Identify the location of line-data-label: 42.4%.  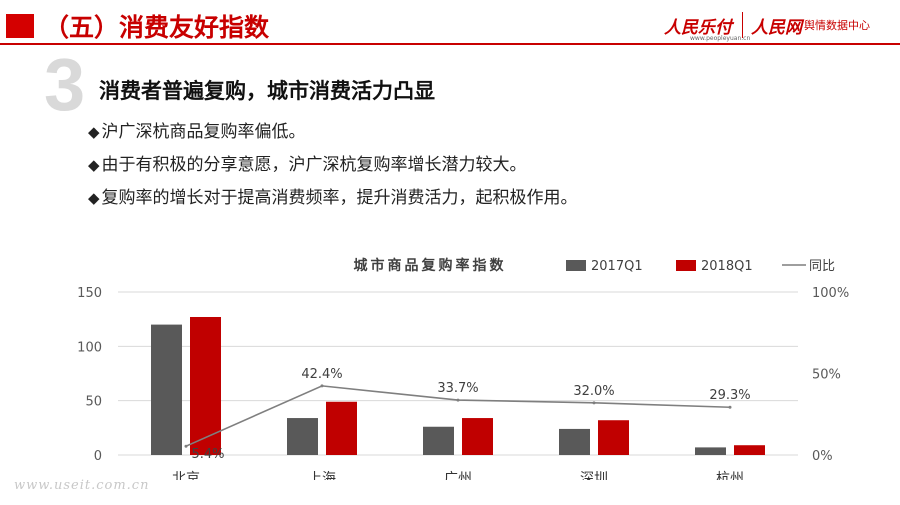
(321, 374).